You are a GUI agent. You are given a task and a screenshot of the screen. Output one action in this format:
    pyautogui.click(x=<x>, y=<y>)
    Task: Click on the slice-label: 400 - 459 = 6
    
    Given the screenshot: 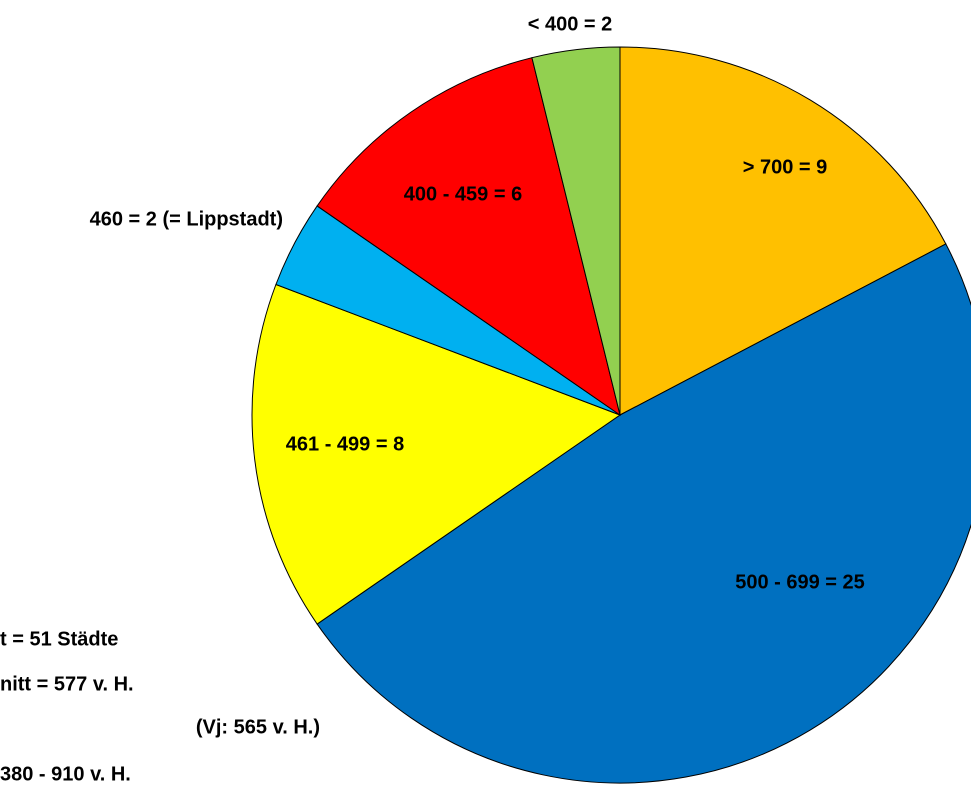 What is the action you would take?
    pyautogui.click(x=463, y=194)
    